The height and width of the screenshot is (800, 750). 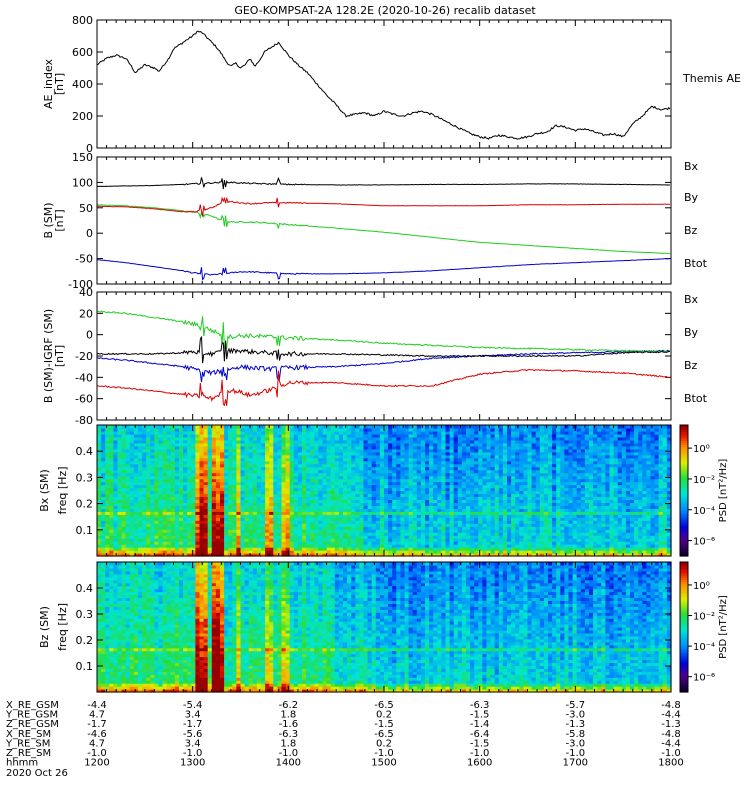 What do you see at coordinates (384, 85) in the screenshot?
I see `series-ae_index-themis ae` at bounding box center [384, 85].